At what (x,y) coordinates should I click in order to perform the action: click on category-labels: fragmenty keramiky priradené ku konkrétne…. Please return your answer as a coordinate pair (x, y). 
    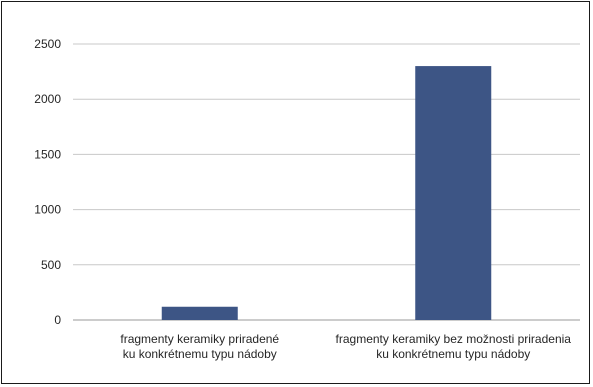
    Looking at the image, I should click on (345, 346).